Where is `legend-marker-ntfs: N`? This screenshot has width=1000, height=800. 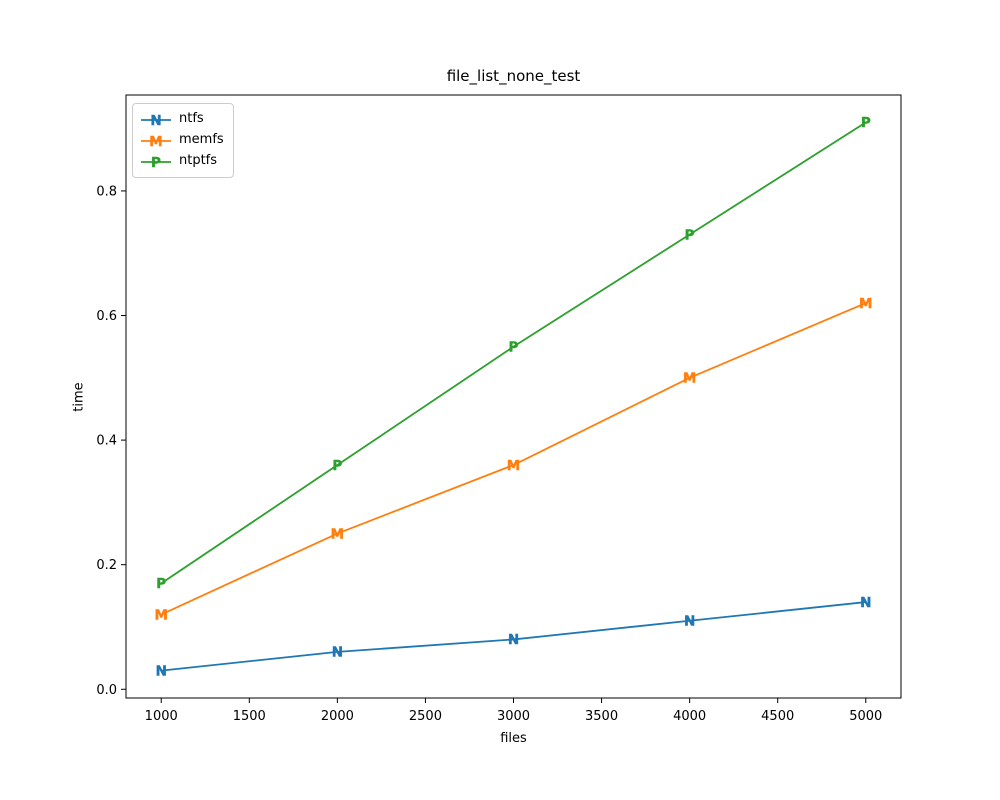 legend-marker-ntfs: N is located at coordinates (155, 119).